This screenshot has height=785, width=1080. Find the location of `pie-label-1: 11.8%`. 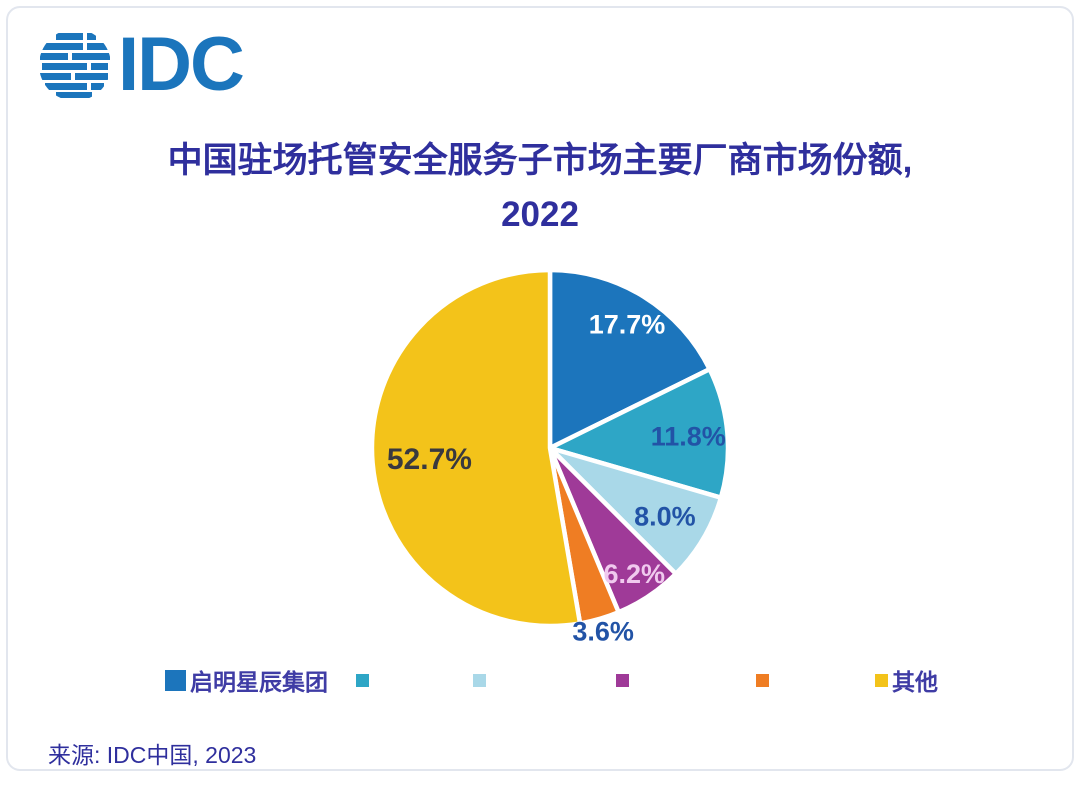

pie-label-1: 11.8% is located at coordinates (688, 436).